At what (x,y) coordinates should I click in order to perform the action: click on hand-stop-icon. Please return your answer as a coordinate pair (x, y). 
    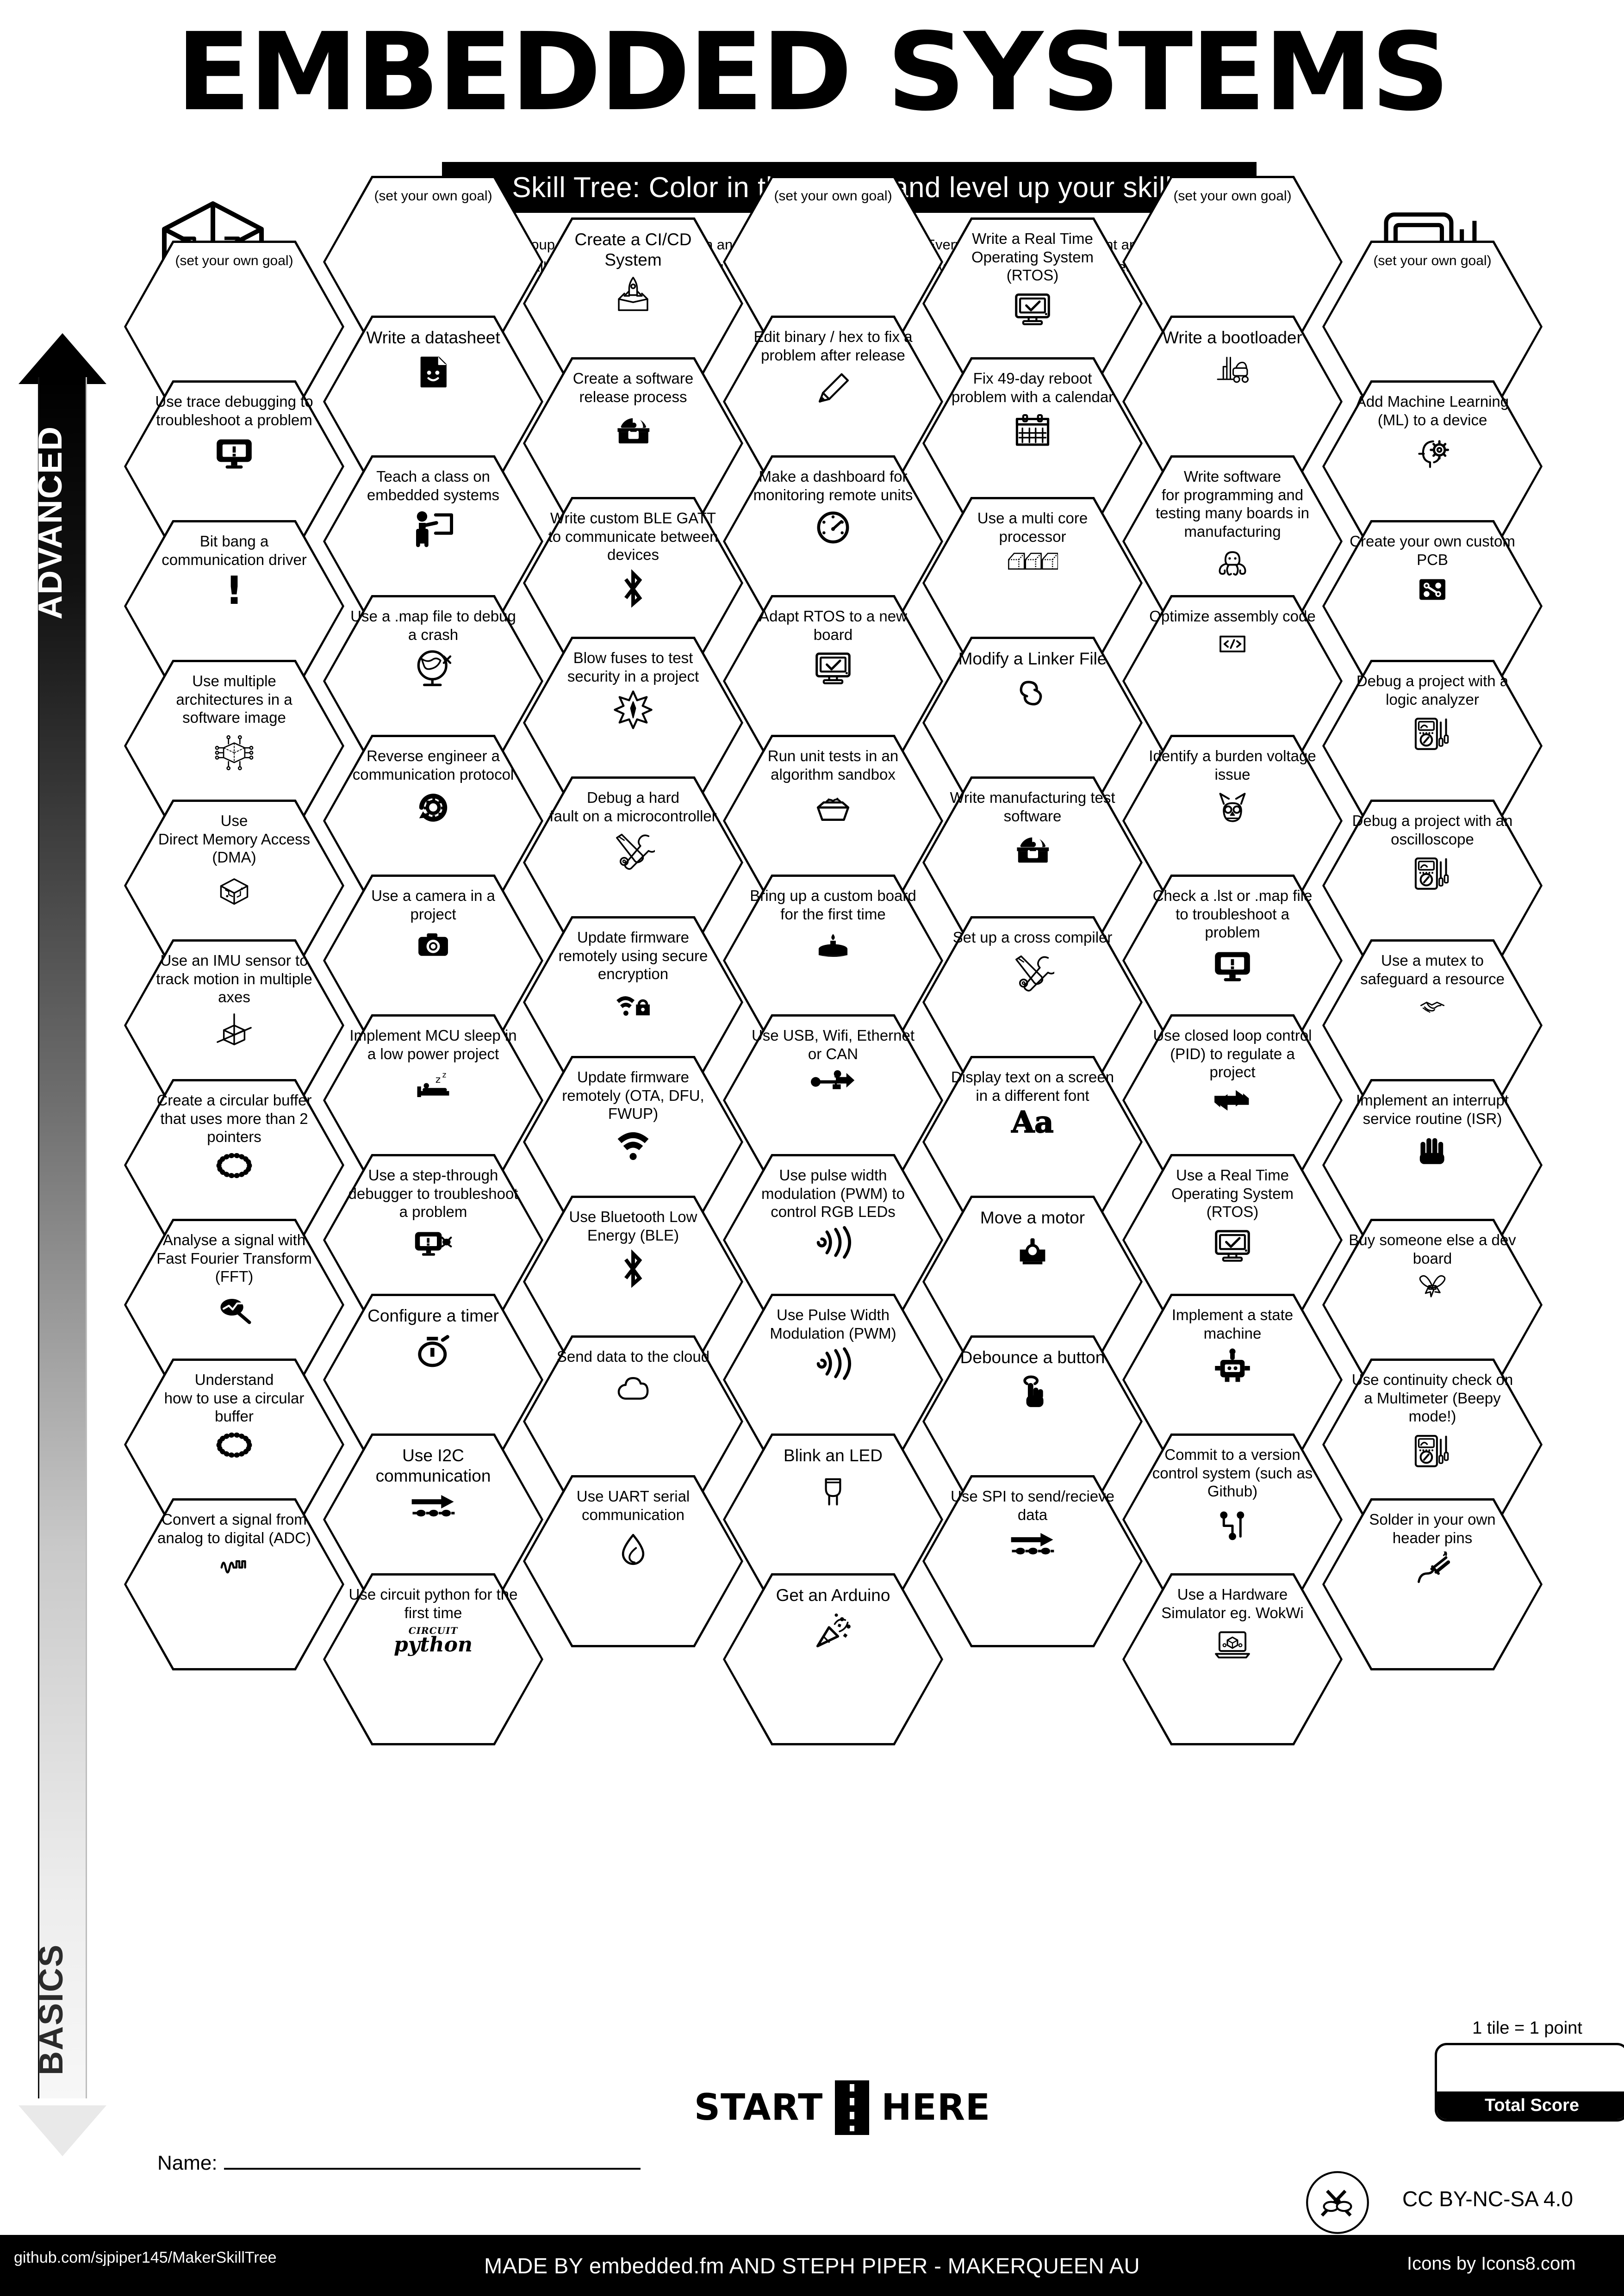
    Looking at the image, I should click on (1432, 1150).